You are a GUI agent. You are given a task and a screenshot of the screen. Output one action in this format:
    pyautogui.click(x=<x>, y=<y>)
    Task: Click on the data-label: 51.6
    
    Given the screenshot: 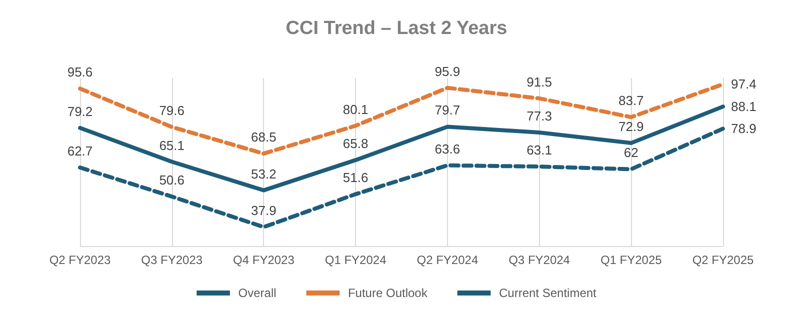 What is the action you would take?
    pyautogui.click(x=355, y=178)
    